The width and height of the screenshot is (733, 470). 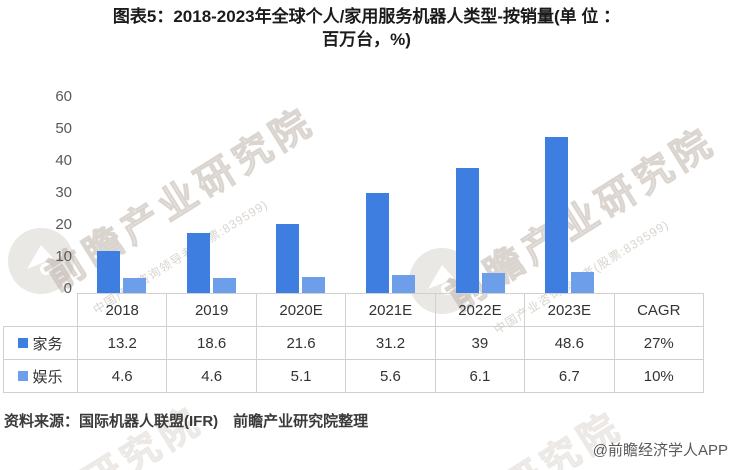 I want to click on bar-家务-2023E, so click(x=557, y=215).